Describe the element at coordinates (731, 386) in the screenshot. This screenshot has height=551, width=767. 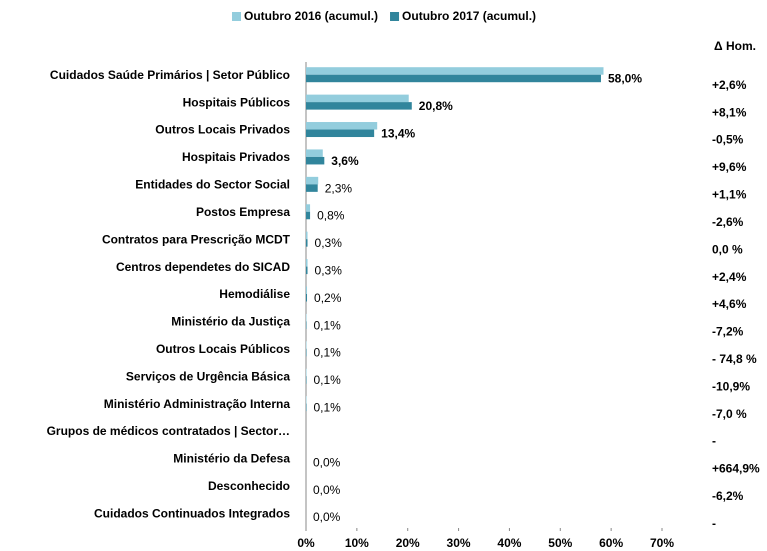
I see `delta-label: -10,9%` at that location.